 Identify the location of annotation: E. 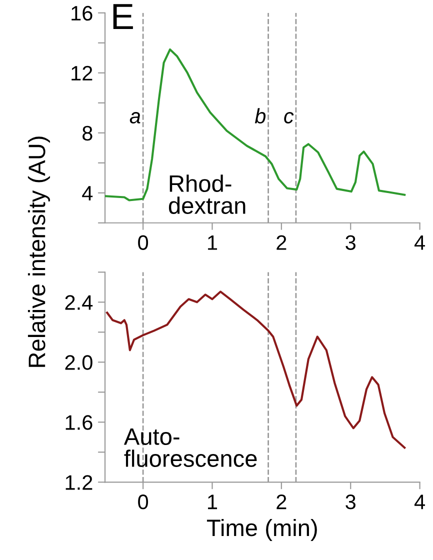
(123, 16).